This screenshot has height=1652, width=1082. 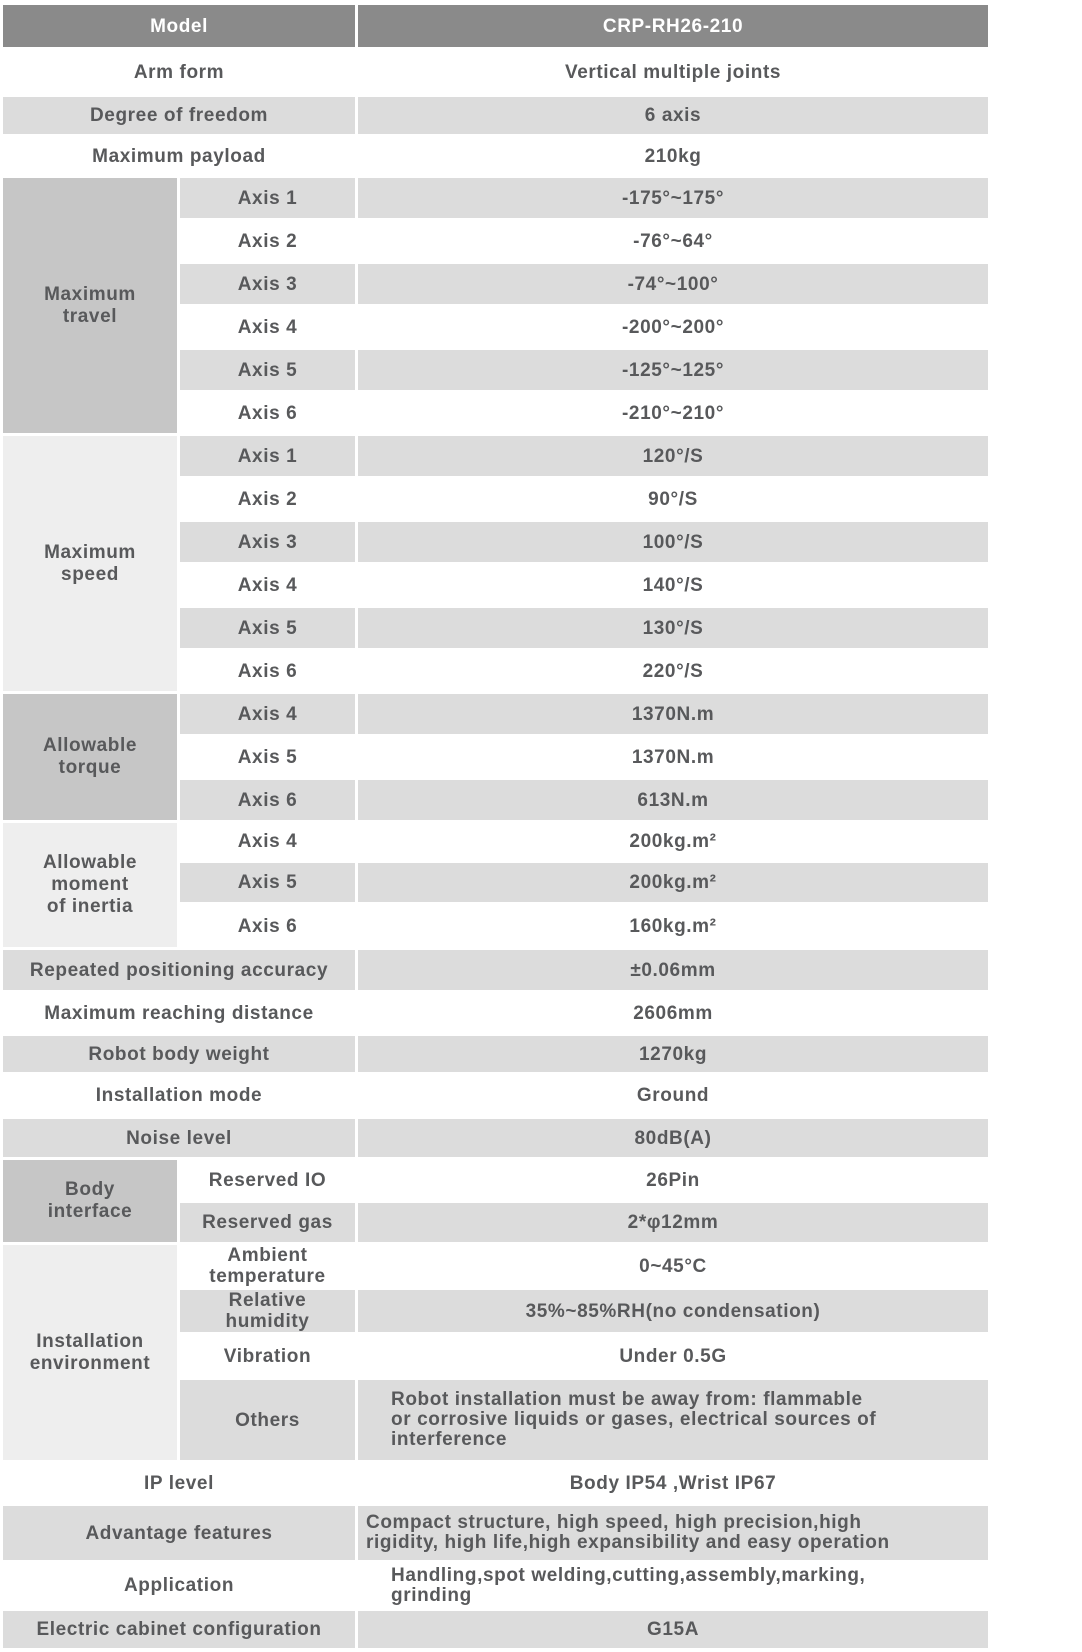 What do you see at coordinates (496, 1222) in the screenshot?
I see `spec-row: Reserved gas 2*φ12mm` at bounding box center [496, 1222].